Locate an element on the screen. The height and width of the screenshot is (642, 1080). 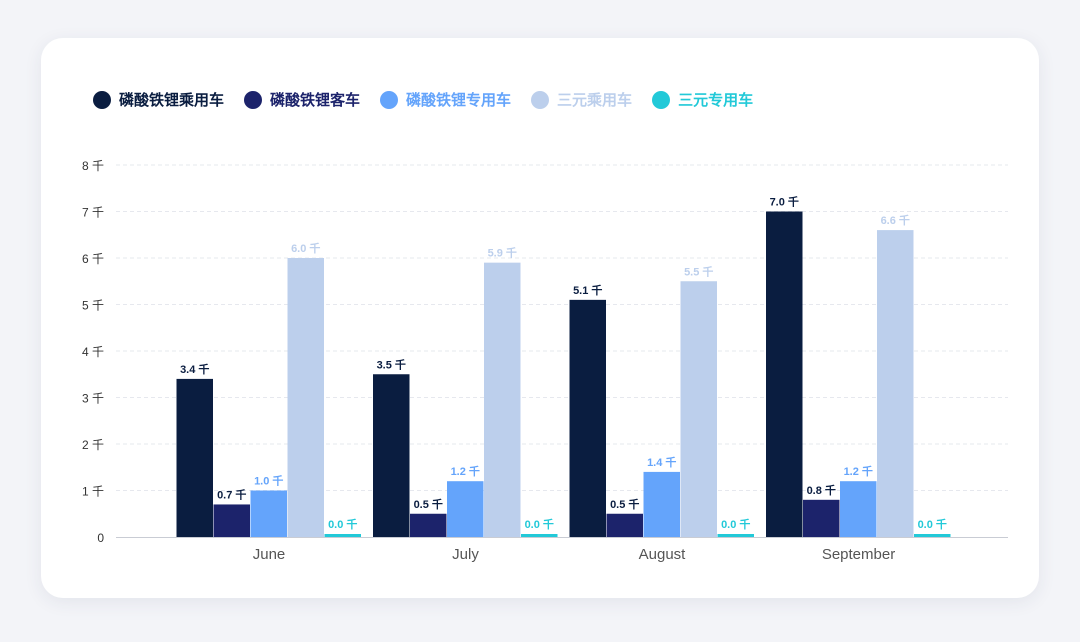
legend-label: 磷酸铁锂乘用车 is located at coordinates (172, 100).